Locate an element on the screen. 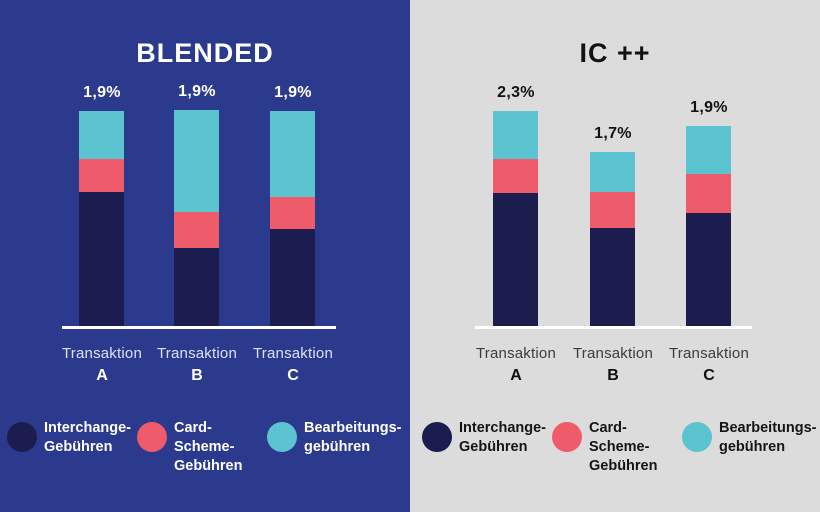 This screenshot has width=820, height=512. bar-total-label: 1,7% is located at coordinates (613, 133).